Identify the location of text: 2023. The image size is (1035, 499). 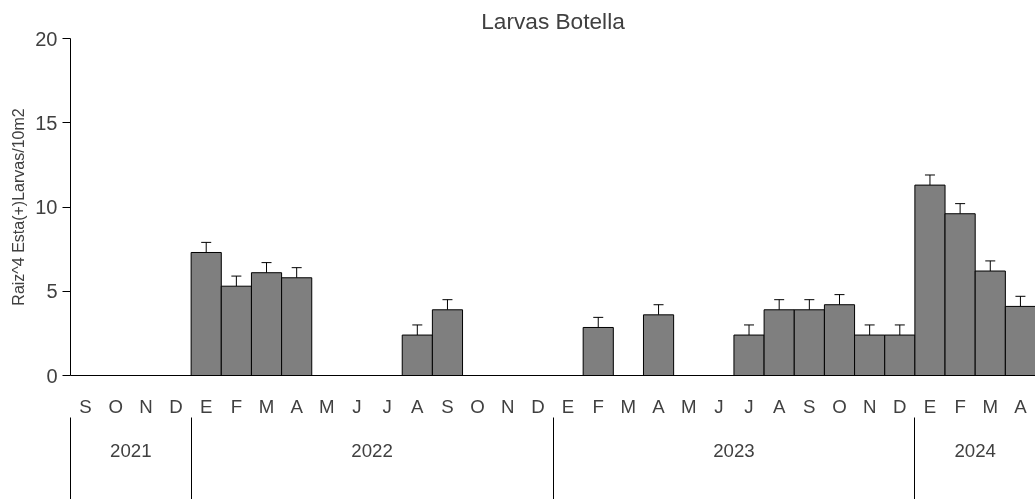
(734, 450).